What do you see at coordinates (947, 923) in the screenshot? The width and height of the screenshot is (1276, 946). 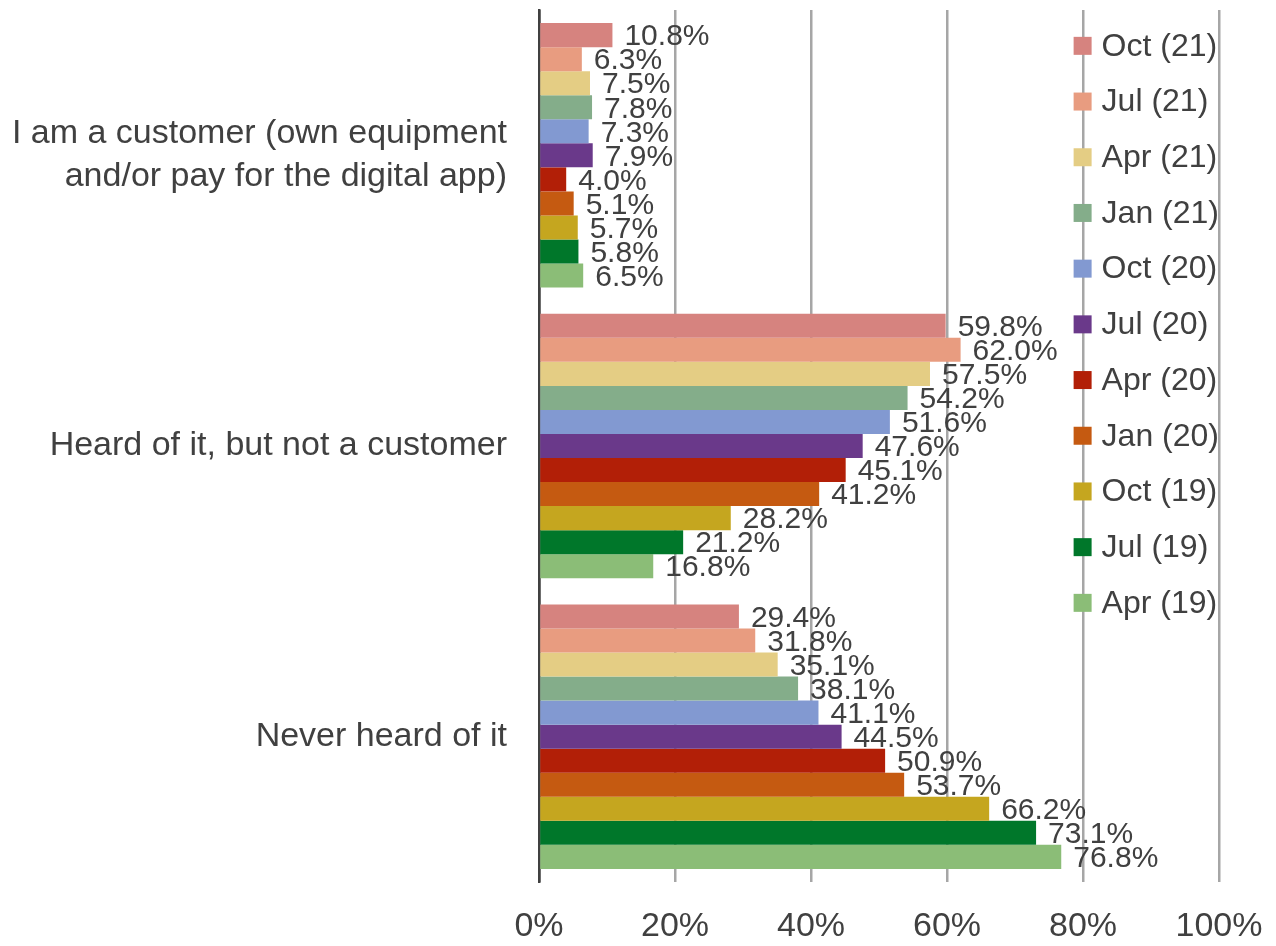 I see `x-tick-label: 60%` at bounding box center [947, 923].